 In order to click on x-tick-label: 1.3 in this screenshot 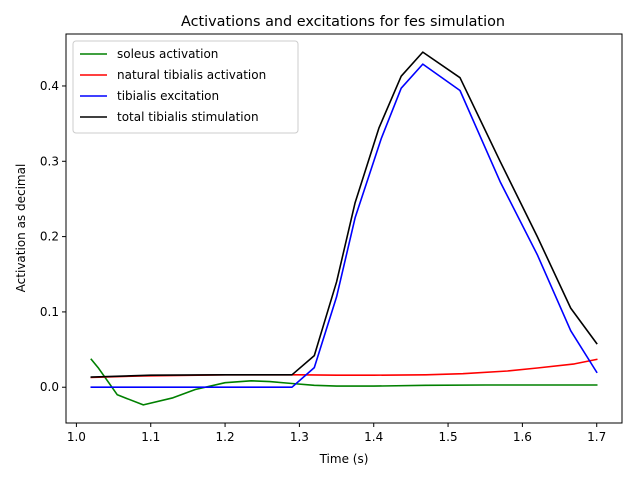, I will do `click(299, 437)`.